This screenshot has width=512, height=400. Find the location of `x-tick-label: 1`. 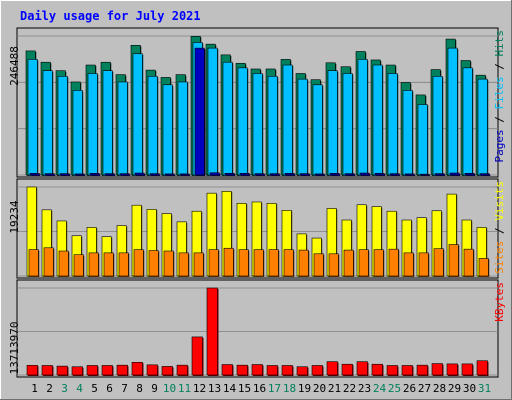

x-tick-label: 1 is located at coordinates (34, 388).